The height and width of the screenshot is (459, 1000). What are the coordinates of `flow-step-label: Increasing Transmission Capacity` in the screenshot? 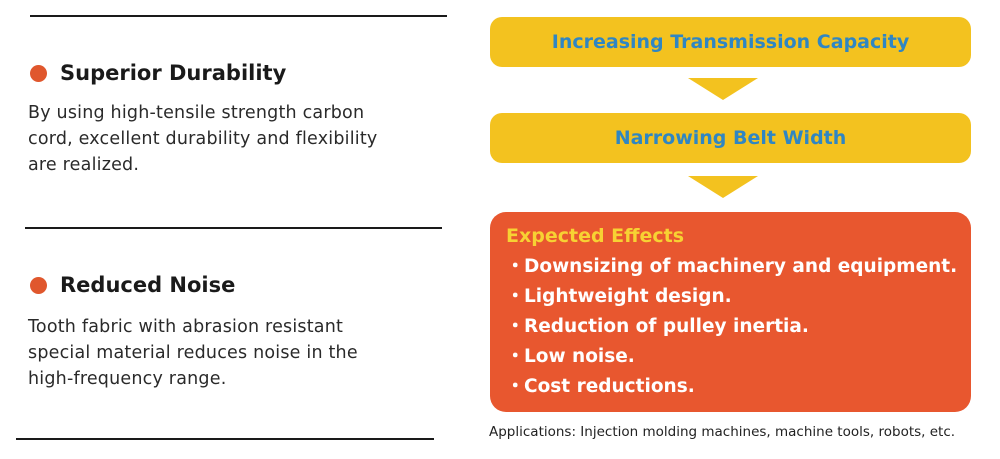 It's located at (730, 42).